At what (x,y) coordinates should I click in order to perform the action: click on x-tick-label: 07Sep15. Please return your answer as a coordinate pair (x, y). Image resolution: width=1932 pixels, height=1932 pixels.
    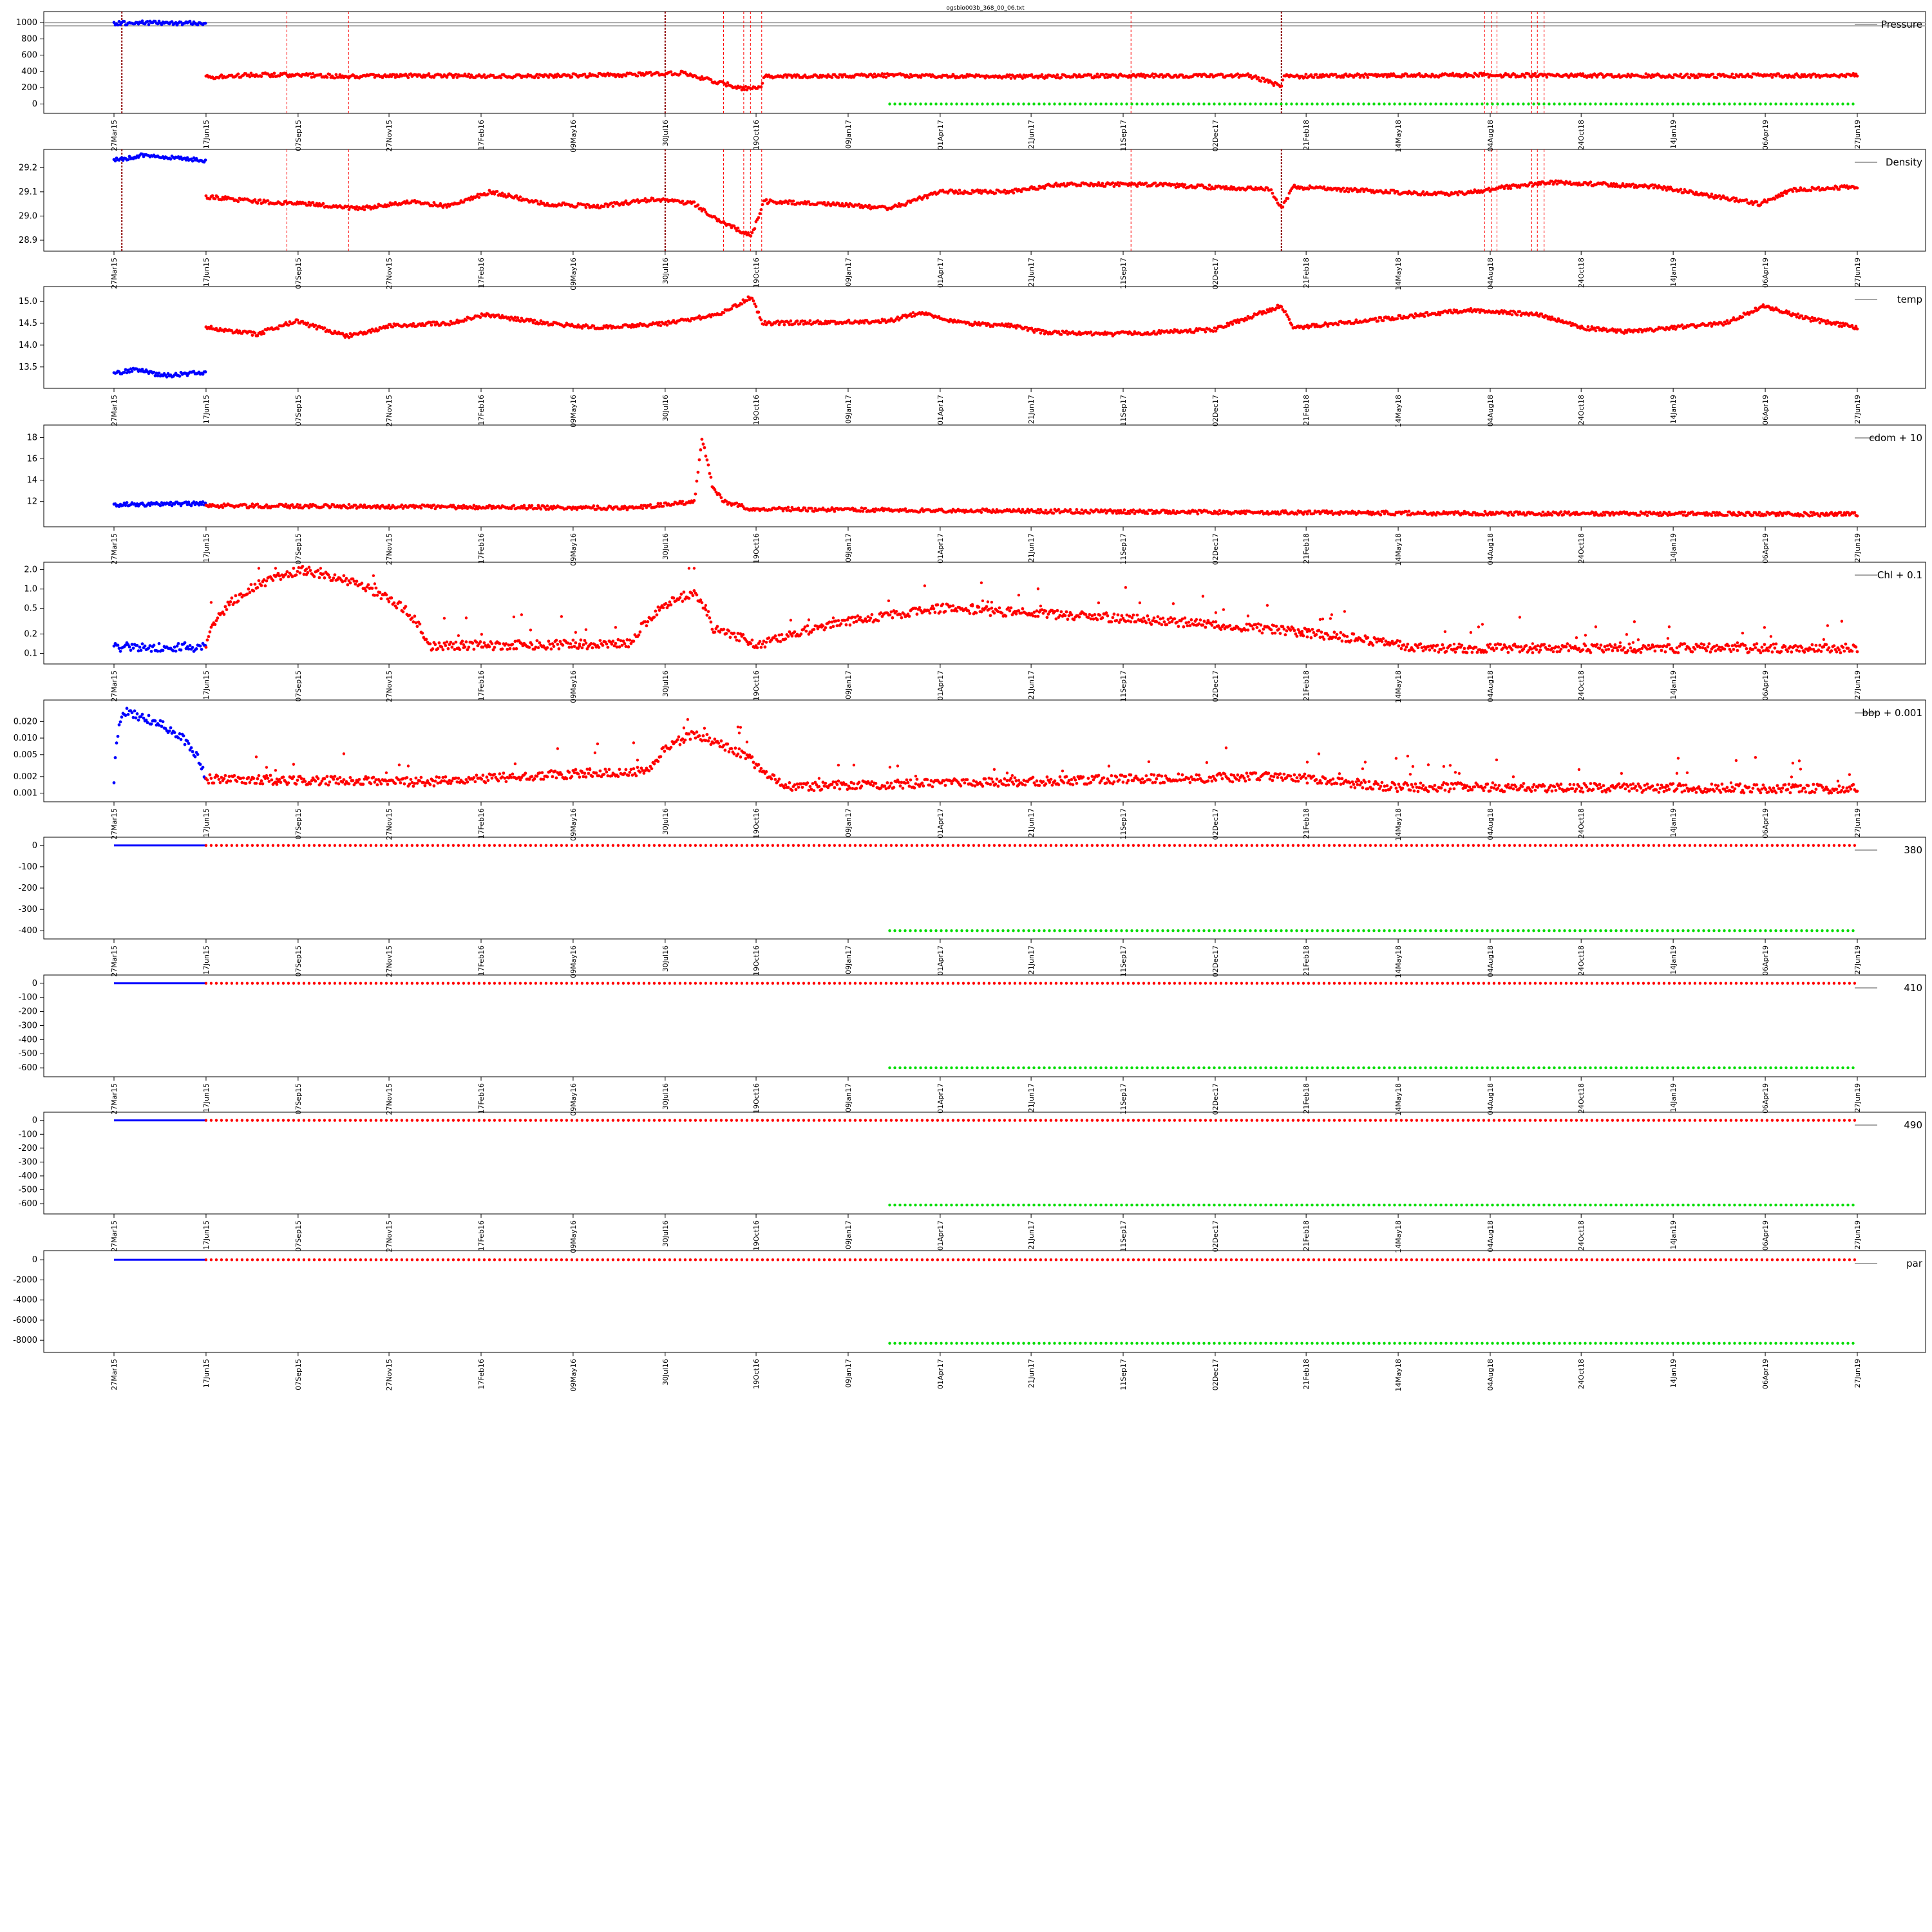
    Looking at the image, I should click on (298, 411).